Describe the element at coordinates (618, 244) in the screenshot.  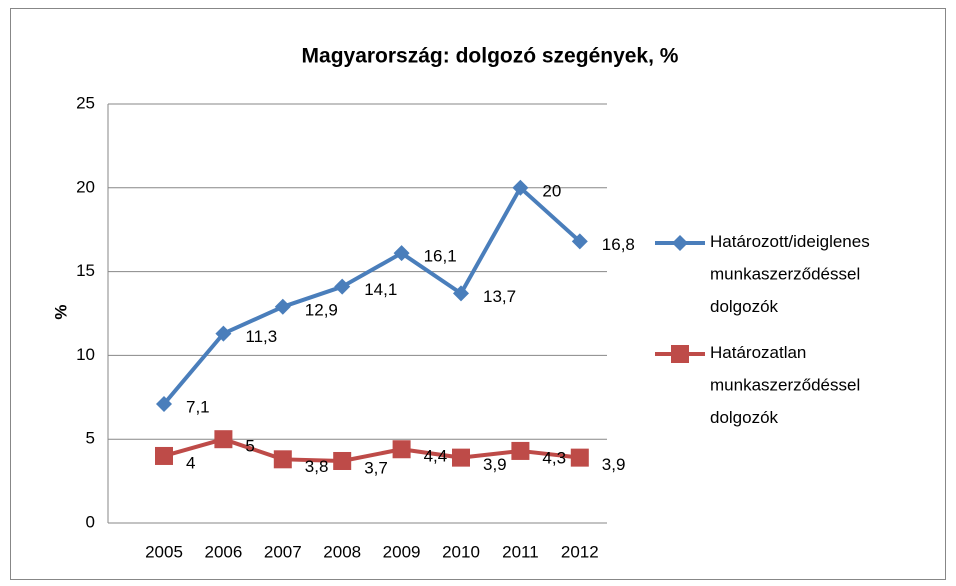
I see `data-label: 16,8` at that location.